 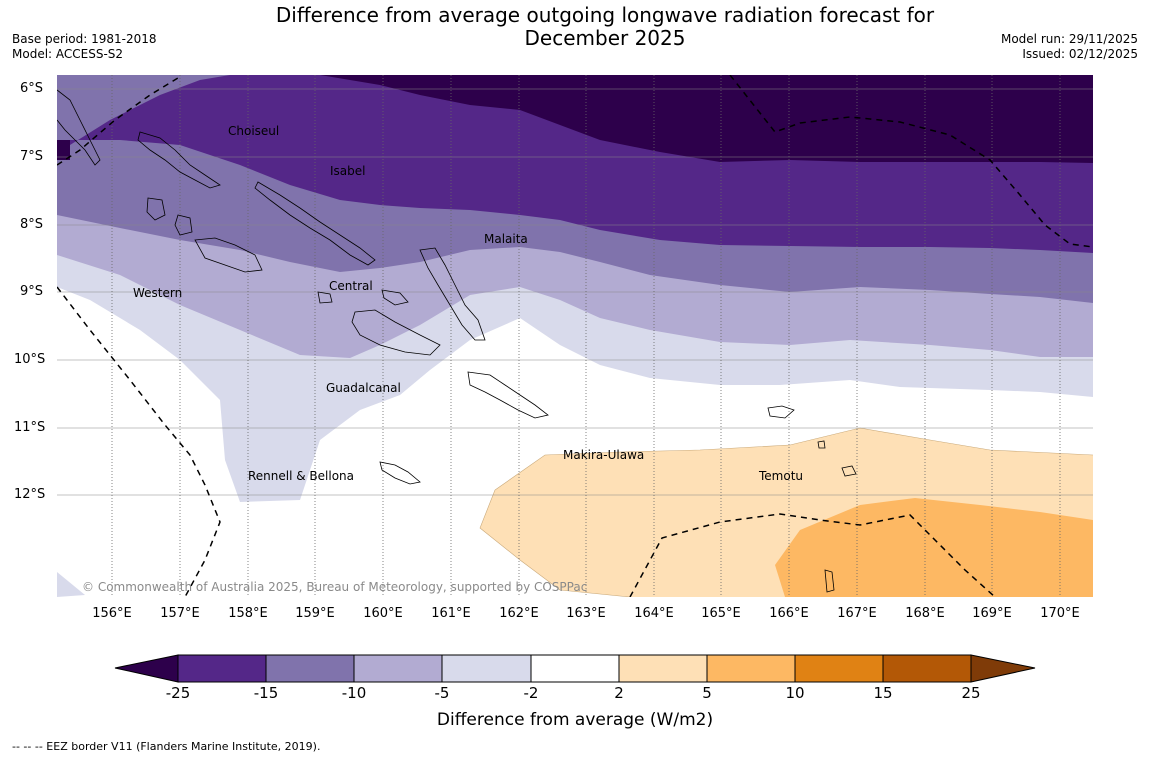 What do you see at coordinates (354, 693) in the screenshot?
I see `colorbar-tick-label: -10` at bounding box center [354, 693].